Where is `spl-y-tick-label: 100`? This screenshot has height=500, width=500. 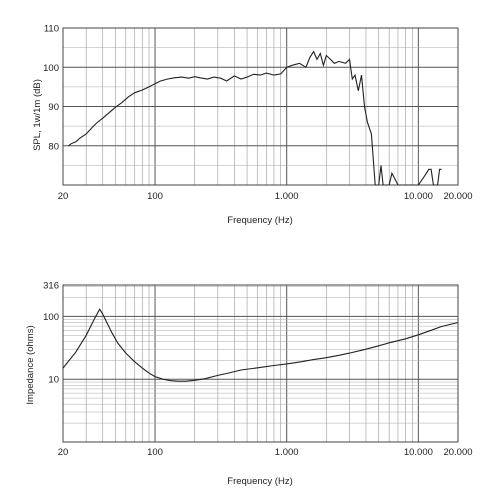
spl-y-tick-label: 100 is located at coordinates (51, 68).